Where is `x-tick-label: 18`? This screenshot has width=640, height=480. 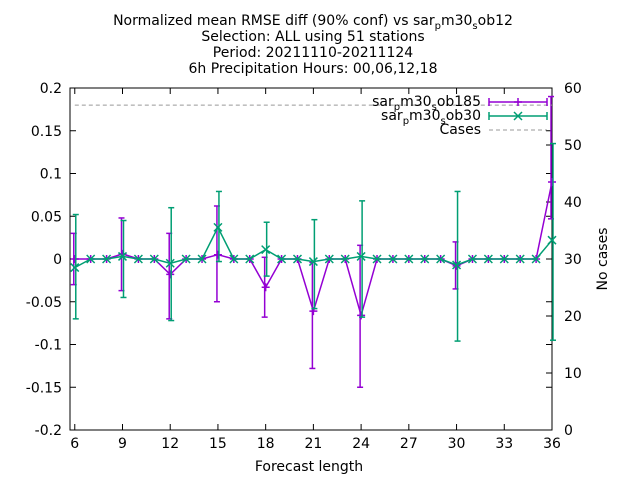 x-tick-label: 18 is located at coordinates (266, 444).